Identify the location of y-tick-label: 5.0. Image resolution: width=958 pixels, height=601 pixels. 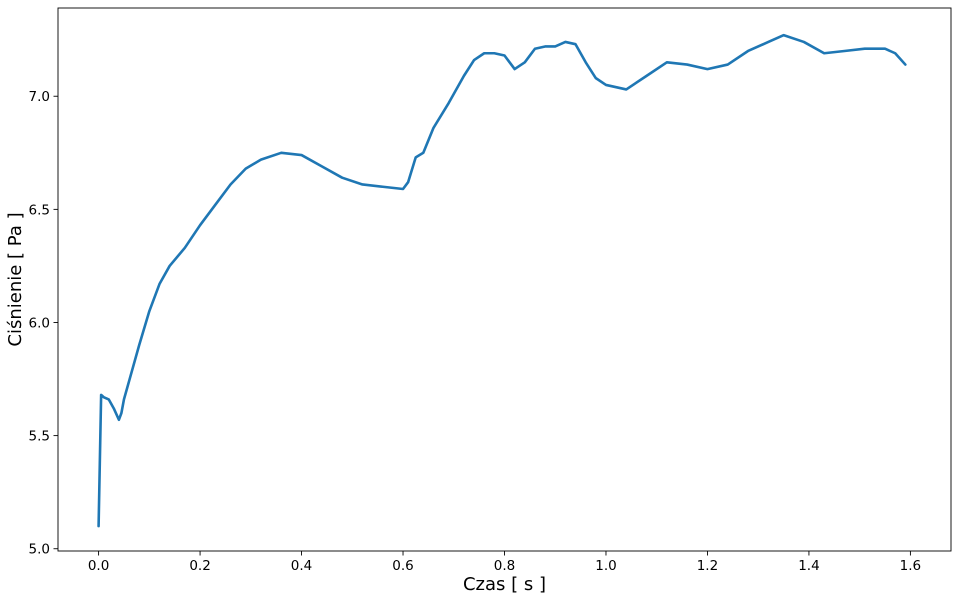
(39, 550).